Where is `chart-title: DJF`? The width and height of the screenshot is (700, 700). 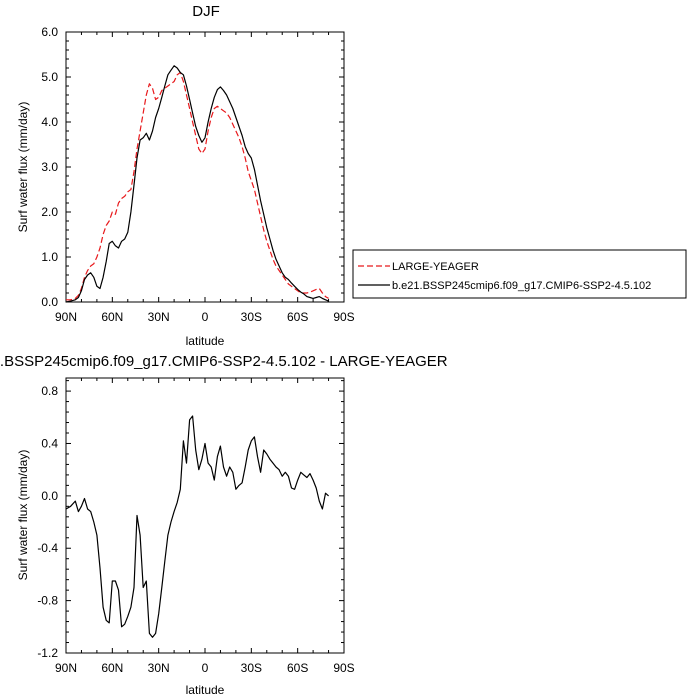
chart-title: DJF is located at coordinates (206, 11).